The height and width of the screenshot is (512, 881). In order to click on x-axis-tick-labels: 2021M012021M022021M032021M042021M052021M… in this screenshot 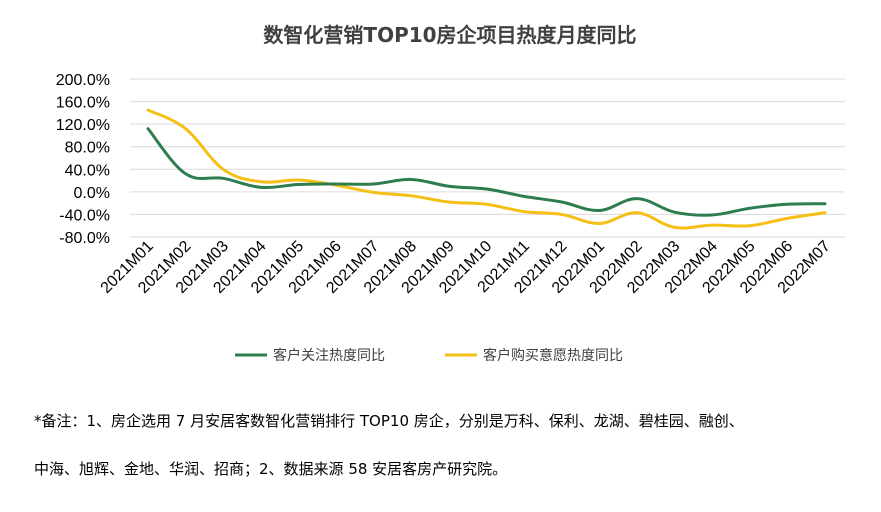, I will do `click(466, 267)`.